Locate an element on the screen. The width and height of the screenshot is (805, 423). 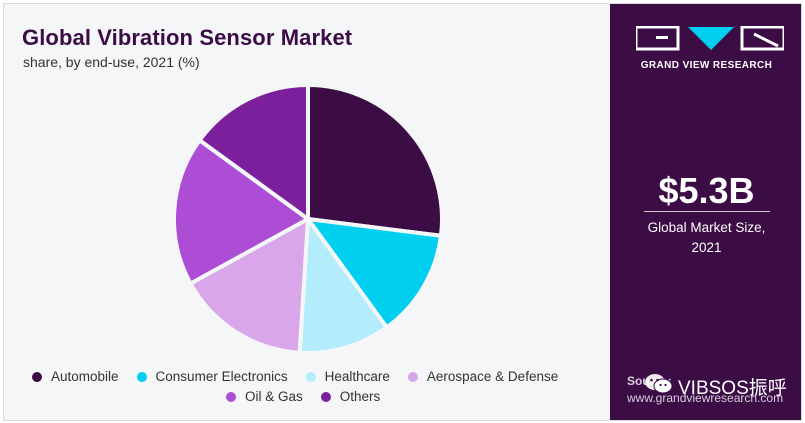
legend-label: Consumer Electronics is located at coordinates (221, 376).